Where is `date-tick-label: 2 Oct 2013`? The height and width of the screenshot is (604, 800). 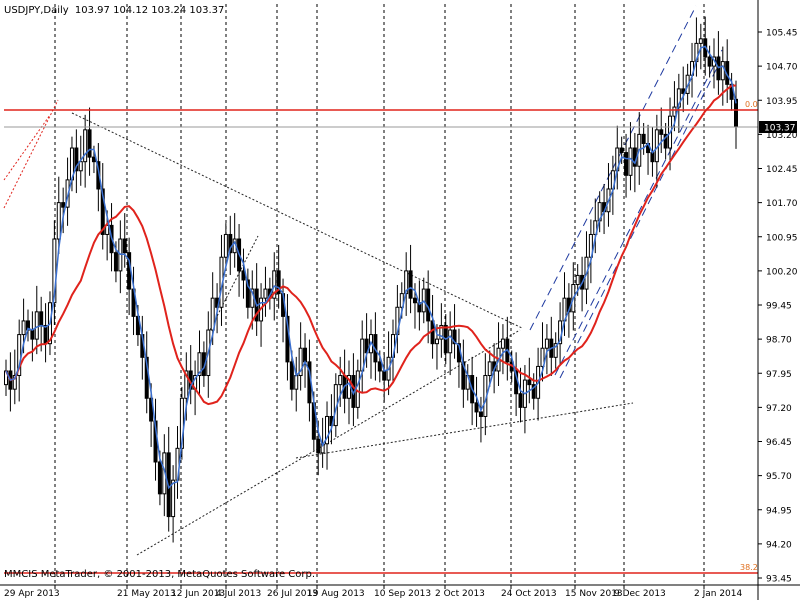 date-tick-label: 2 Oct 2013 is located at coordinates (460, 594).